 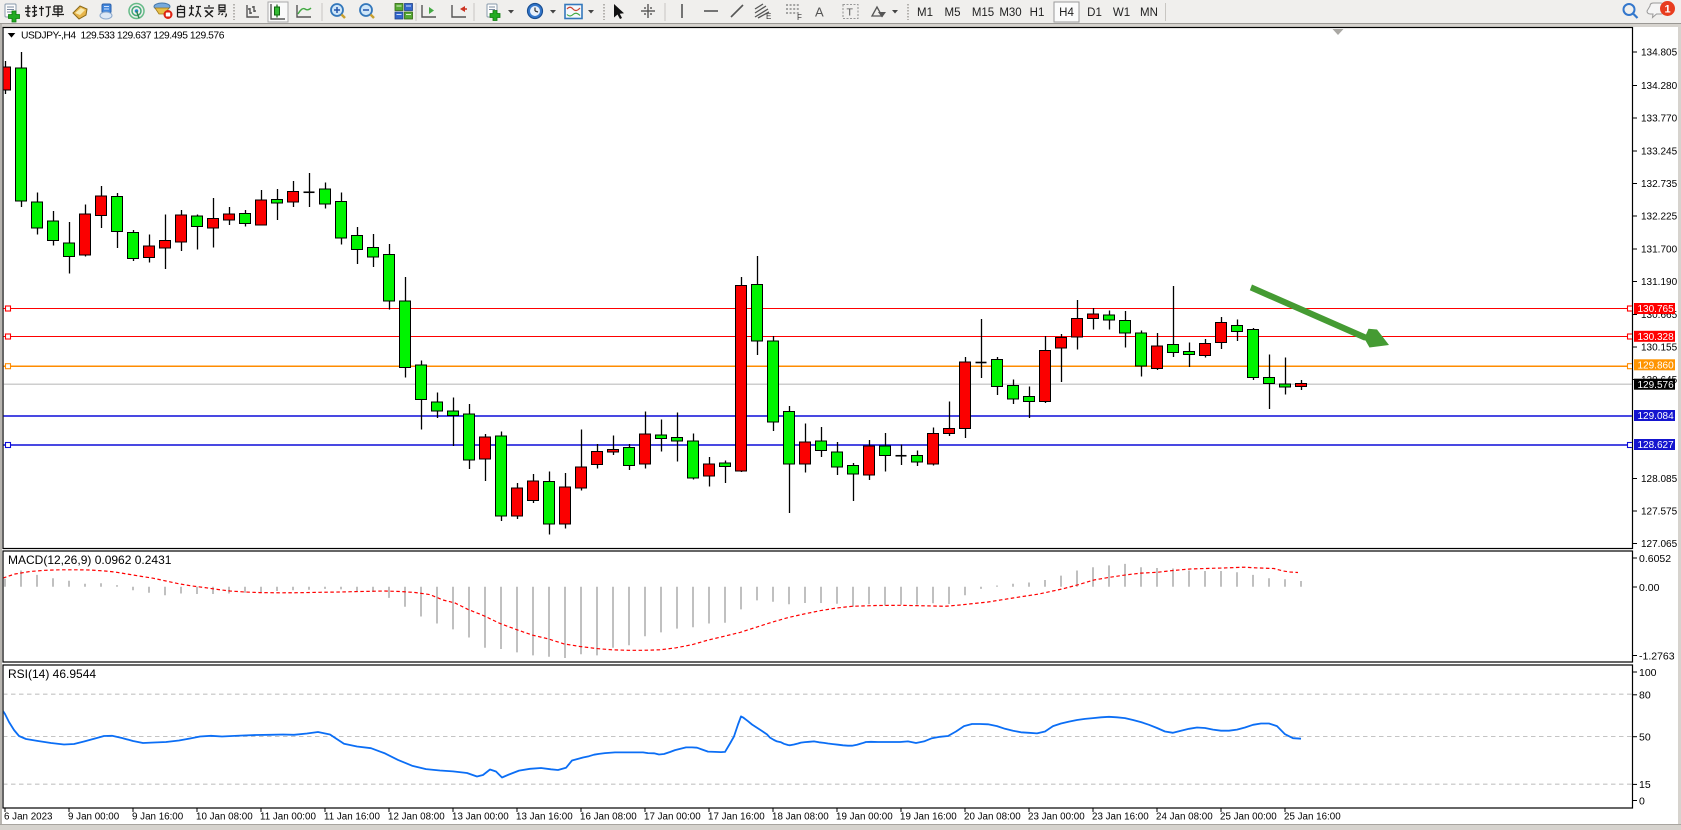 I want to click on svg-text: 19 Jan 00:00, so click(x=864, y=817).